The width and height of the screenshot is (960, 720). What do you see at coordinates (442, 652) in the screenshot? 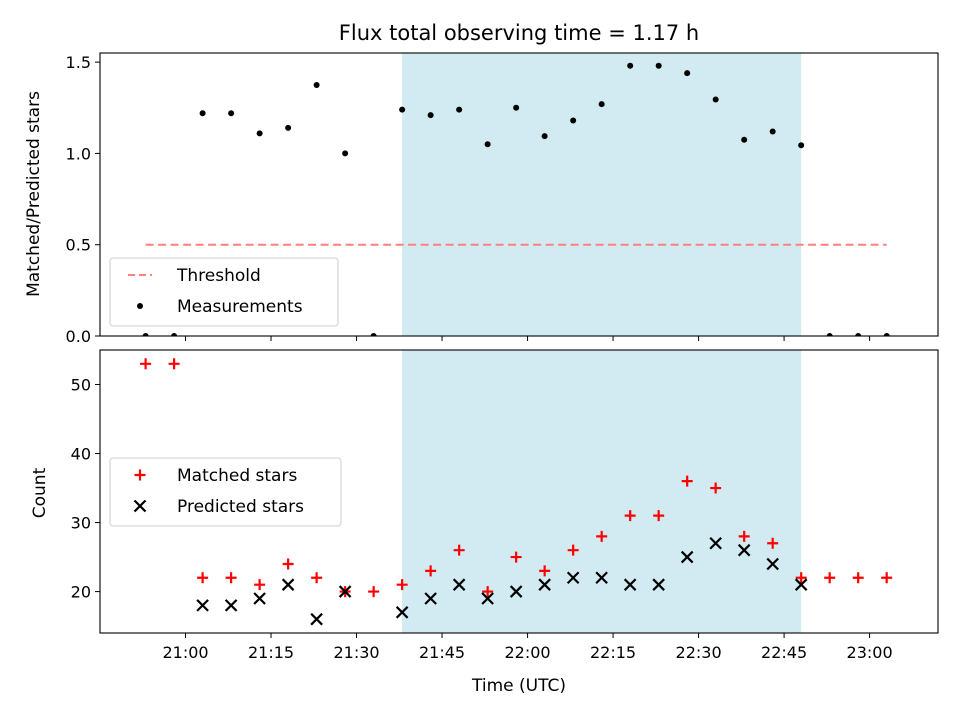
I see `x-tick-label: 21:45` at bounding box center [442, 652].